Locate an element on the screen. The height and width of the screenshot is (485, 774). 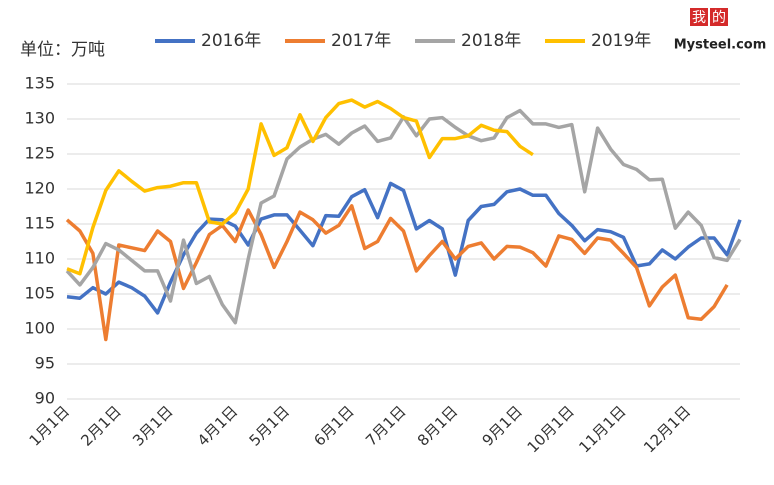
legend-label: 2019年 is located at coordinates (621, 41).